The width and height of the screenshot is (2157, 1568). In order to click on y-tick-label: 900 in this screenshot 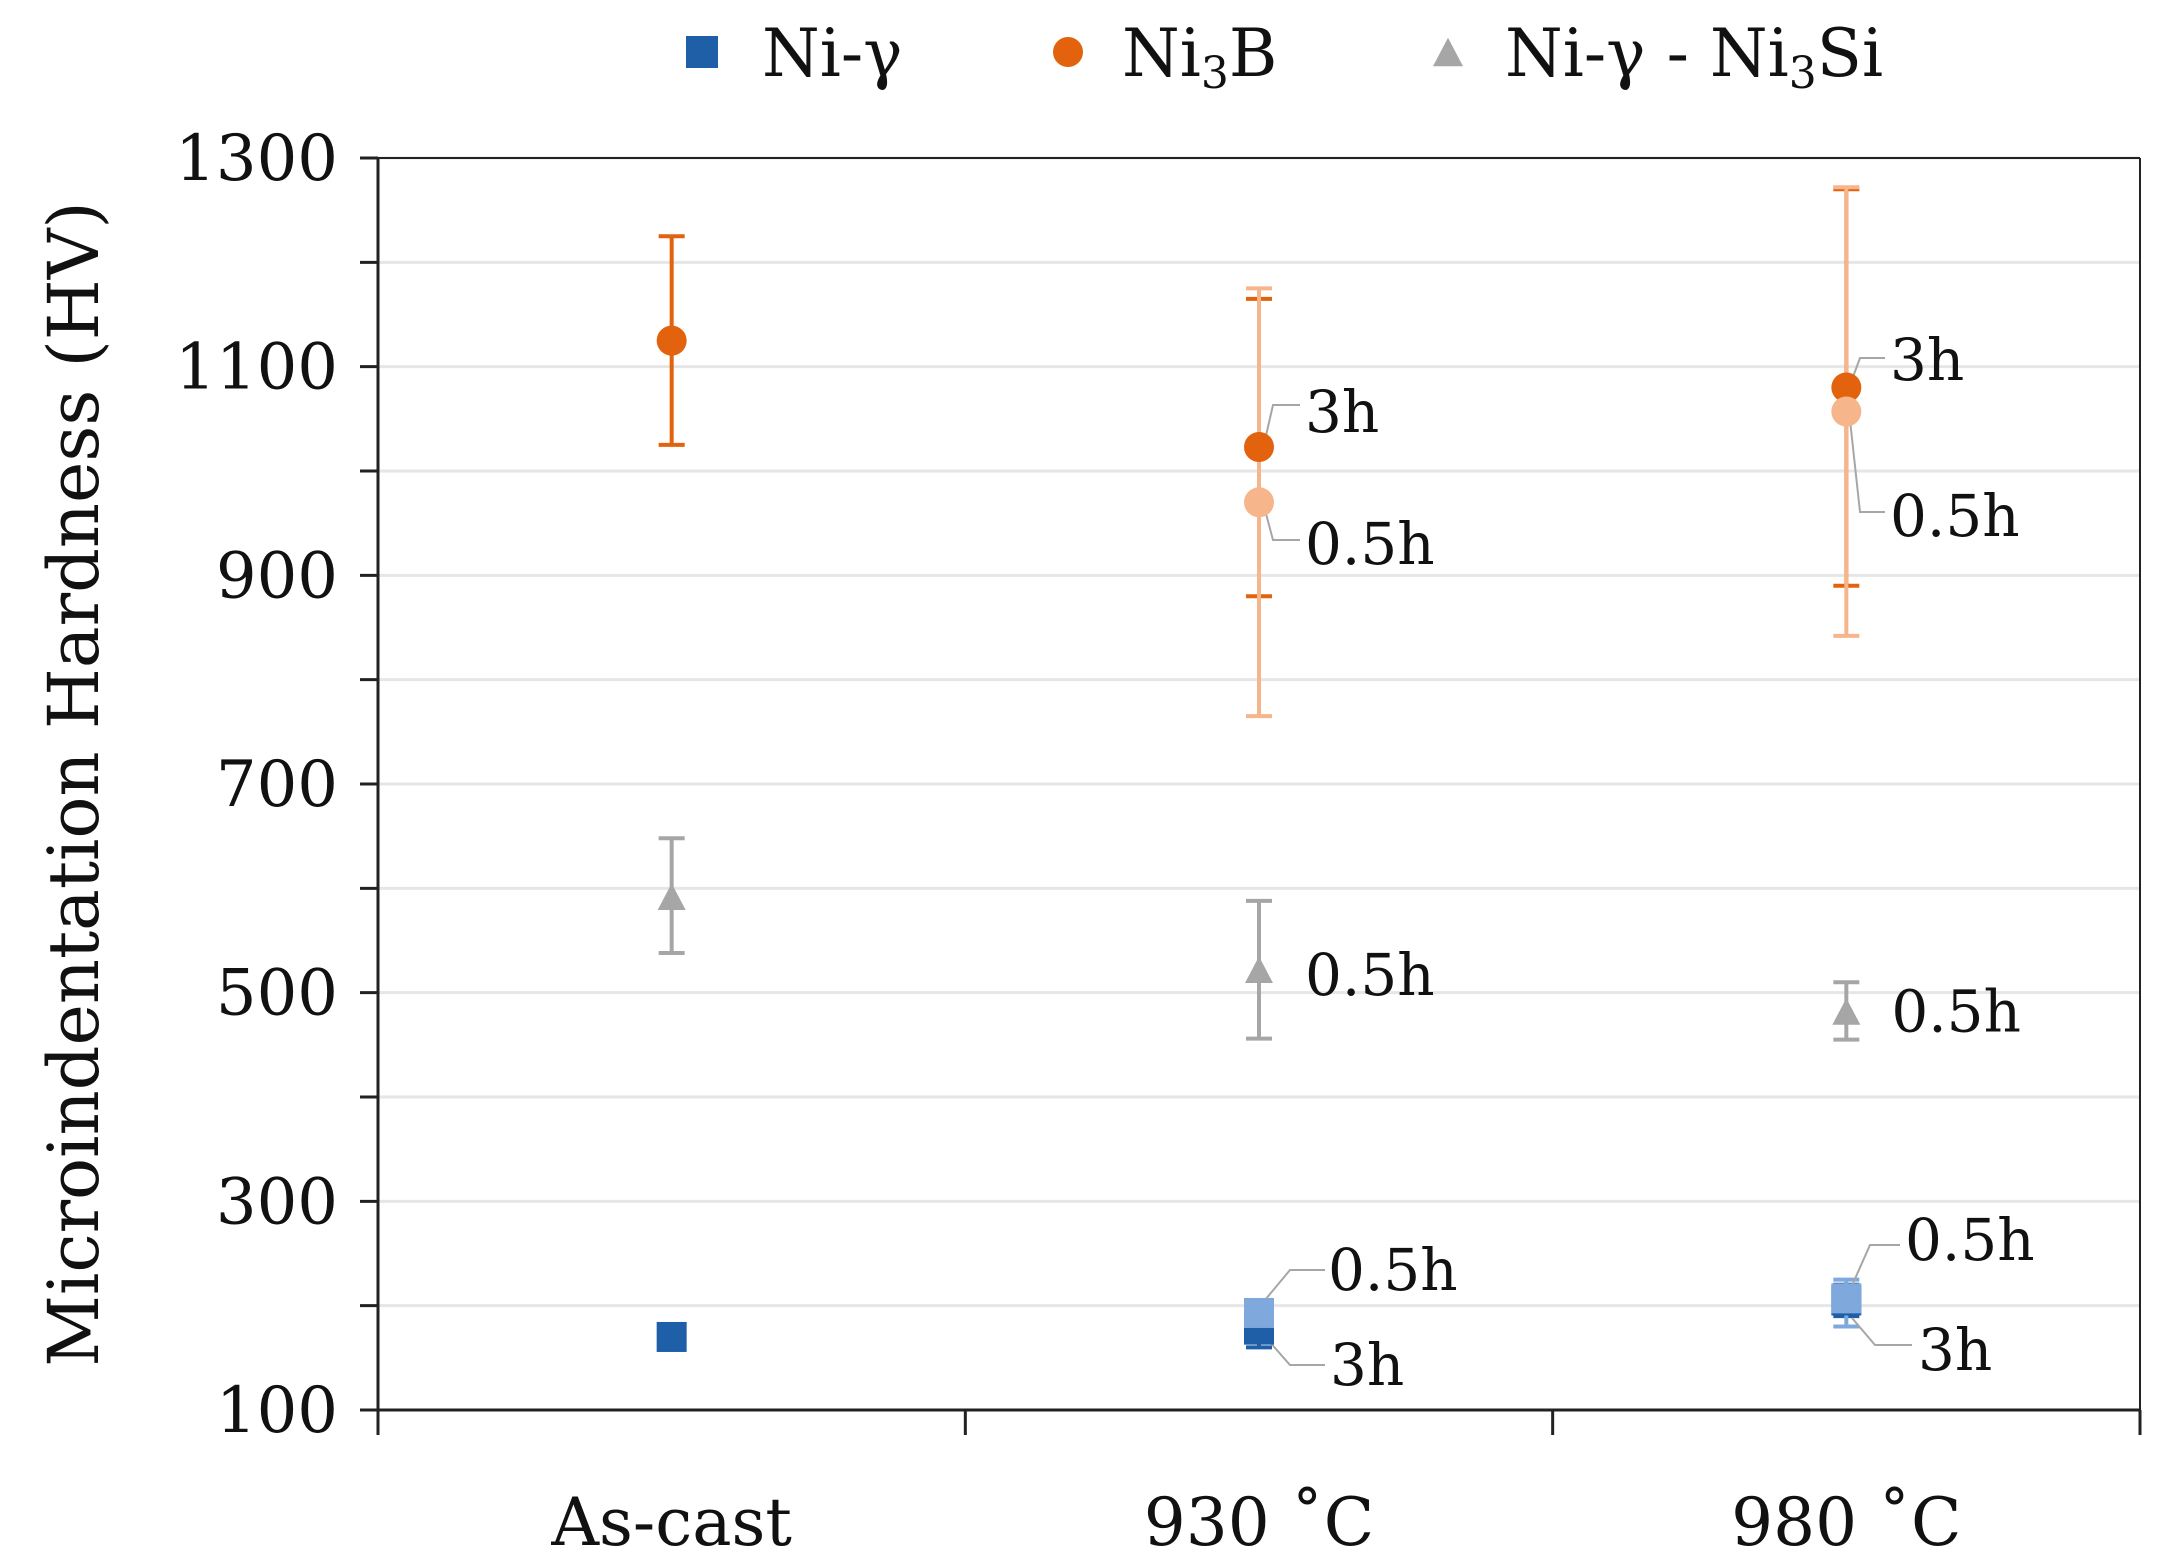, I will do `click(277, 576)`.